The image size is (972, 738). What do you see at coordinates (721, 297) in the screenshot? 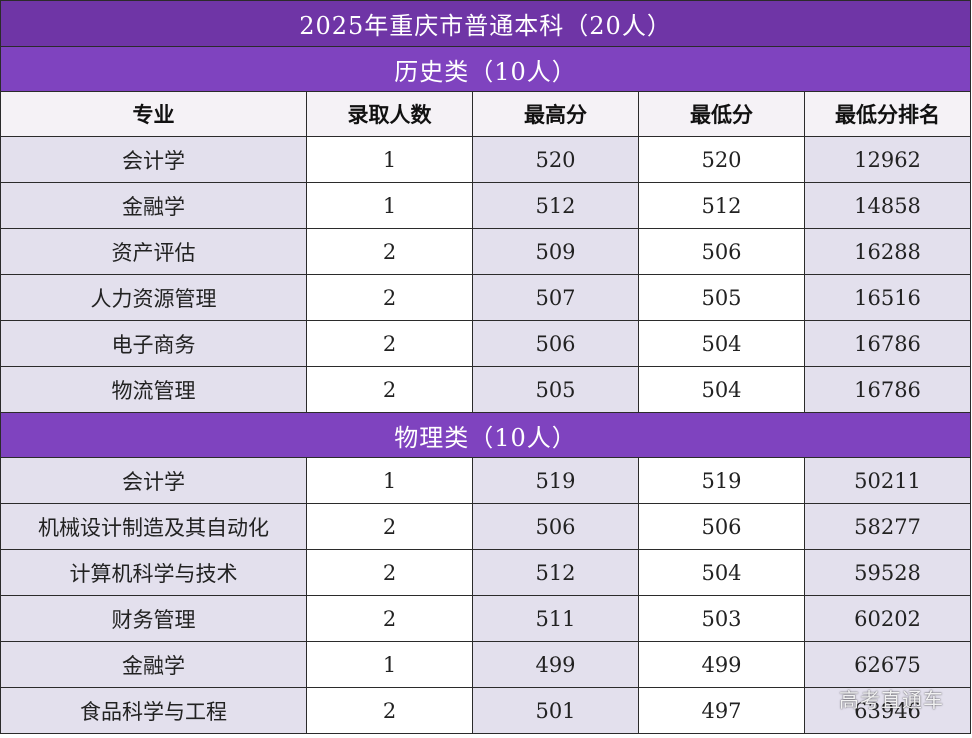
I see `min-score-cell: 505` at bounding box center [721, 297].